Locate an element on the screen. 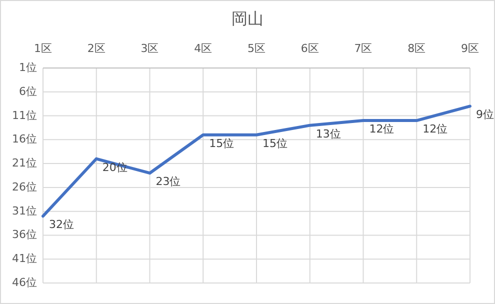  y-tick-label: 26位 is located at coordinates (24, 187).